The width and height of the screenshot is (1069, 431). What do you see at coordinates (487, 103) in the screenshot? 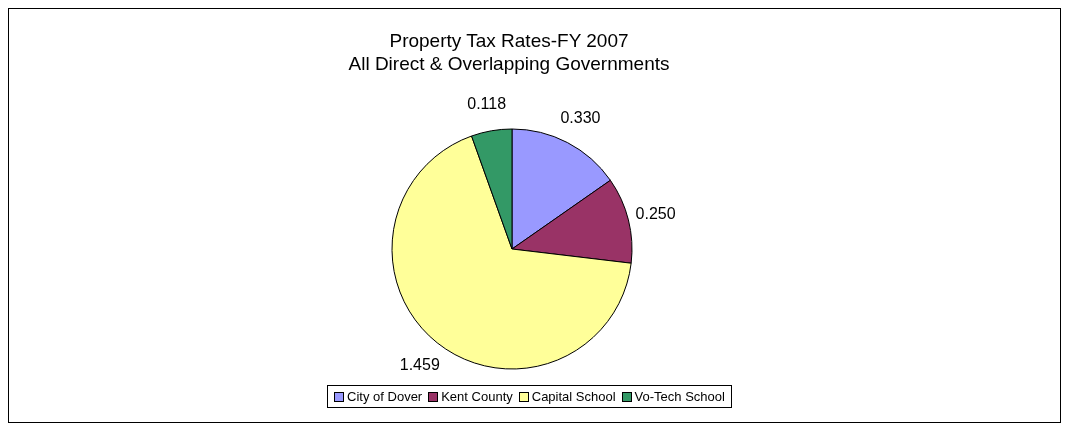
I see `data-label: 0.118` at bounding box center [487, 103].